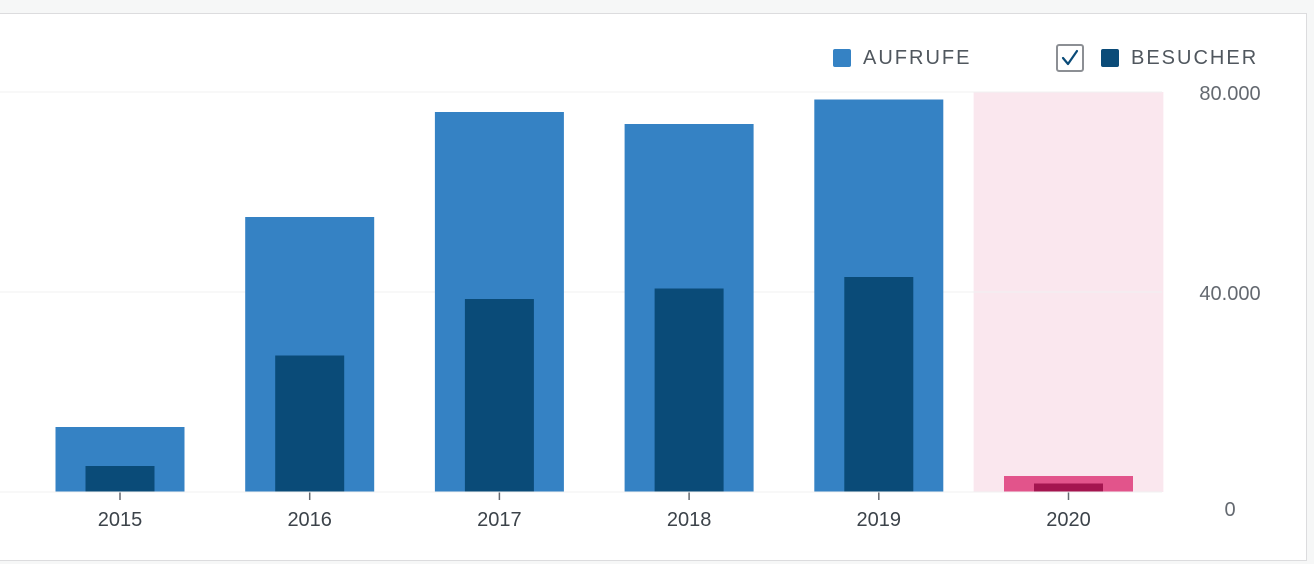  Describe the element at coordinates (879, 384) in the screenshot. I see `bar-visitors-2019` at that location.